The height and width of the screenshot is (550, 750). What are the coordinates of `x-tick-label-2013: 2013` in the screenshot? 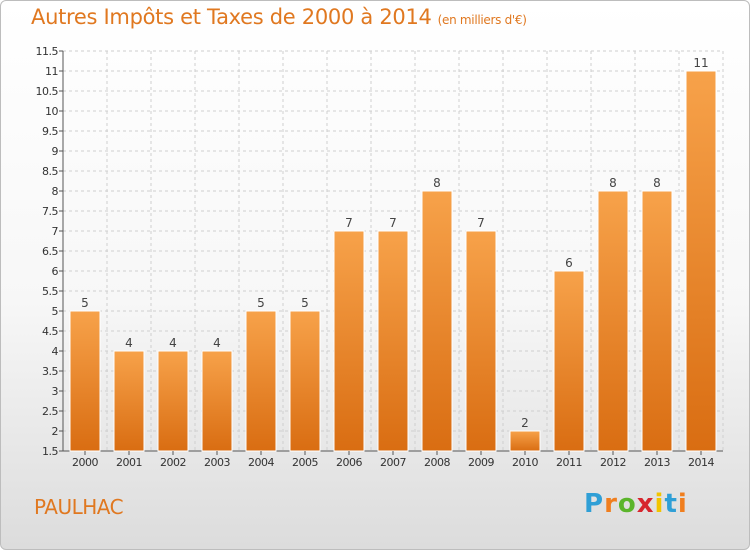 It's located at (657, 462).